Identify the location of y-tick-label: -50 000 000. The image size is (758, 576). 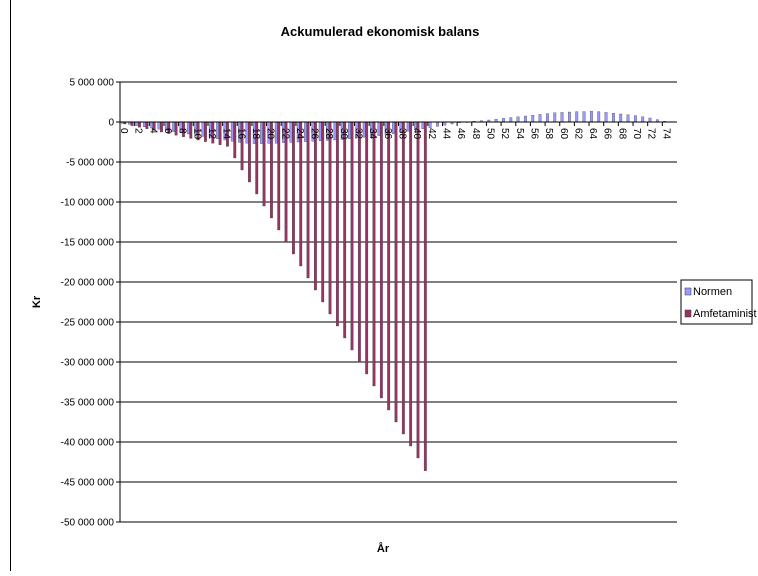
(88, 523).